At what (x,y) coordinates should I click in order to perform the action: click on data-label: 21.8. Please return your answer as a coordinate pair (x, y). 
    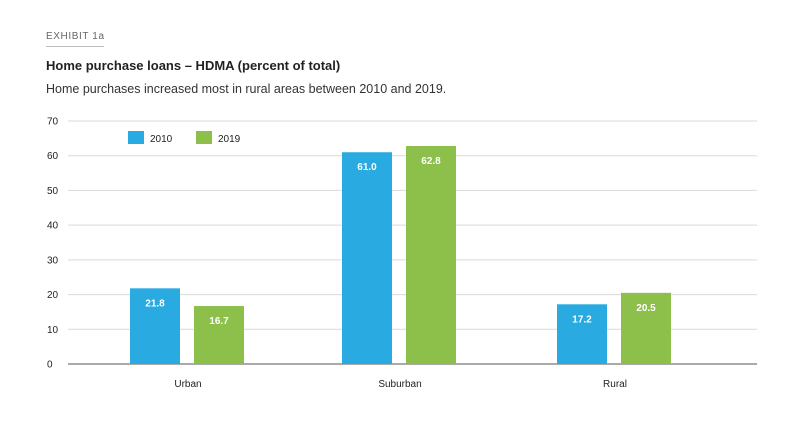
    Looking at the image, I should click on (155, 303).